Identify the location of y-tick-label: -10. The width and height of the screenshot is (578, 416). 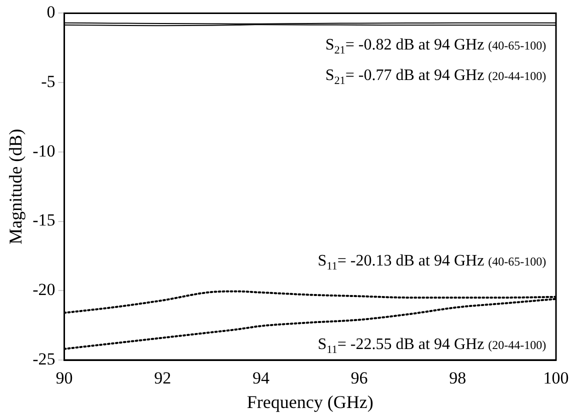
(44, 150).